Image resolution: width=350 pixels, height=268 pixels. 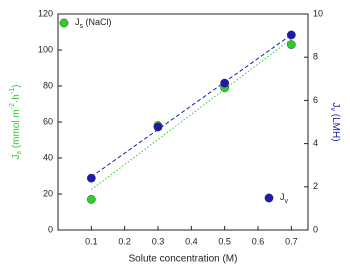 I want to click on y-tick-label: 40, so click(x=48, y=157).